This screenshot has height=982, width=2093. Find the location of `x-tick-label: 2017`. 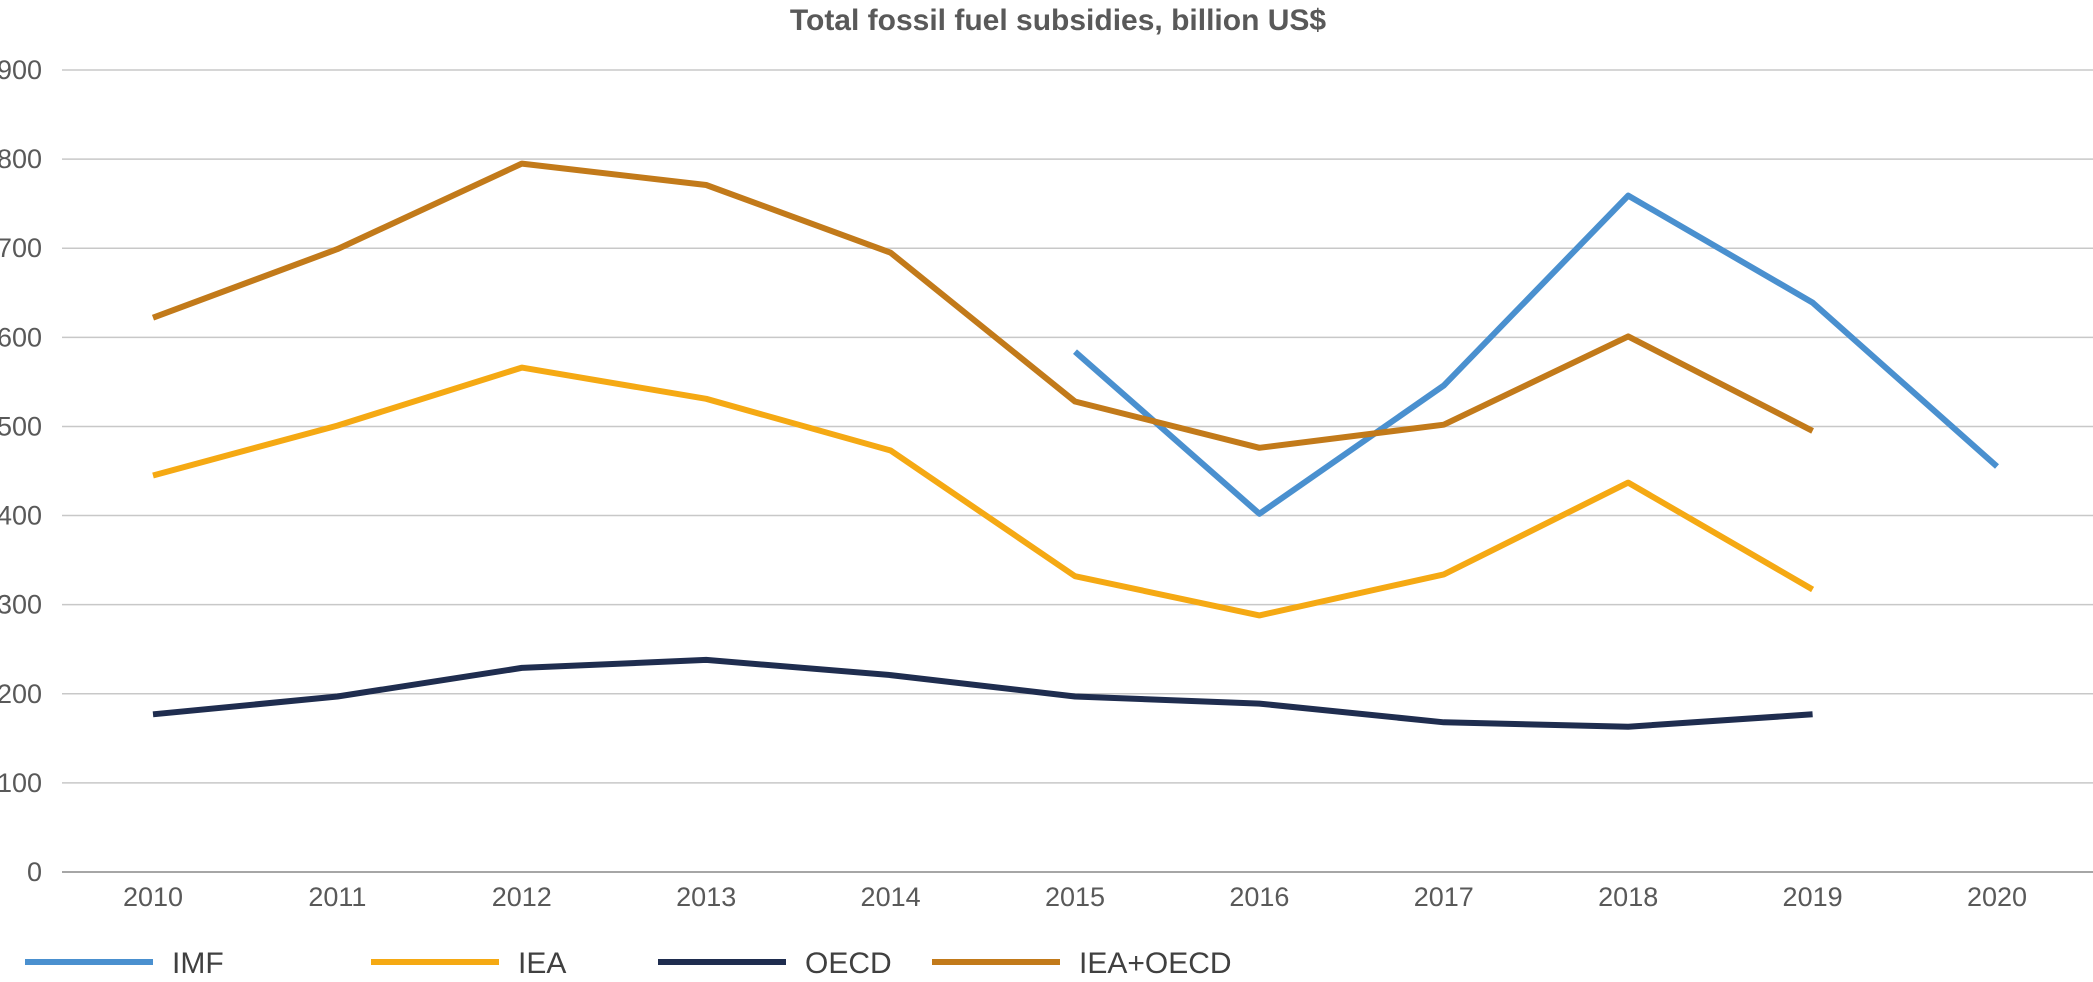

x-tick-label: 2017 is located at coordinates (1444, 897).